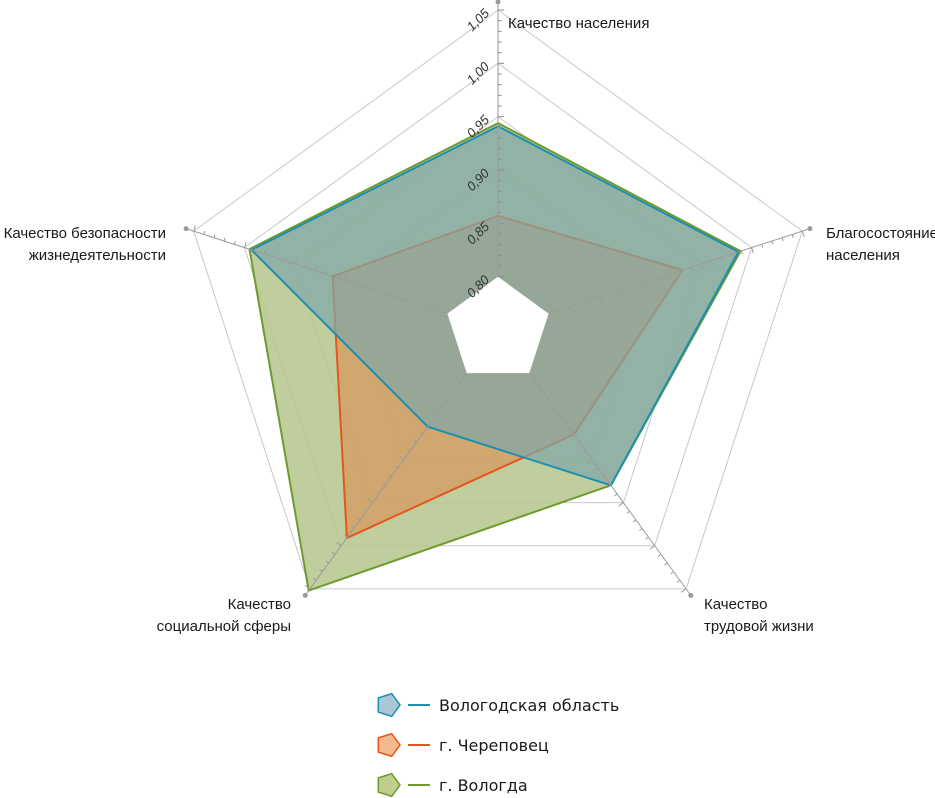 The height and width of the screenshot is (798, 935). Describe the element at coordinates (759, 615) in the screenshot. I see `axis-label: Качество трудовой жизни` at that location.